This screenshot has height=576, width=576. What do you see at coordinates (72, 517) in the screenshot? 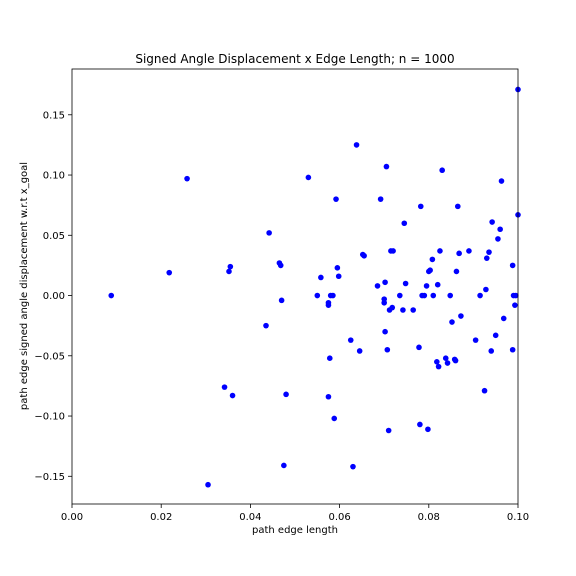
I see `x-tick-label: 0.00` at bounding box center [72, 517].